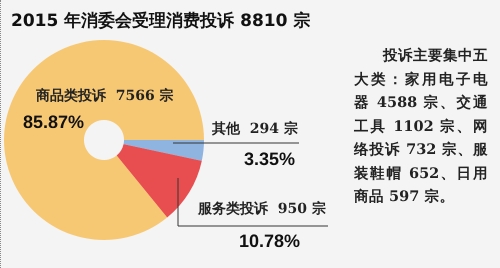 This screenshot has width=500, height=268. I want to click on chart-title: 2015 年消委会受理消费投诉 8810 宗, so click(160, 20).